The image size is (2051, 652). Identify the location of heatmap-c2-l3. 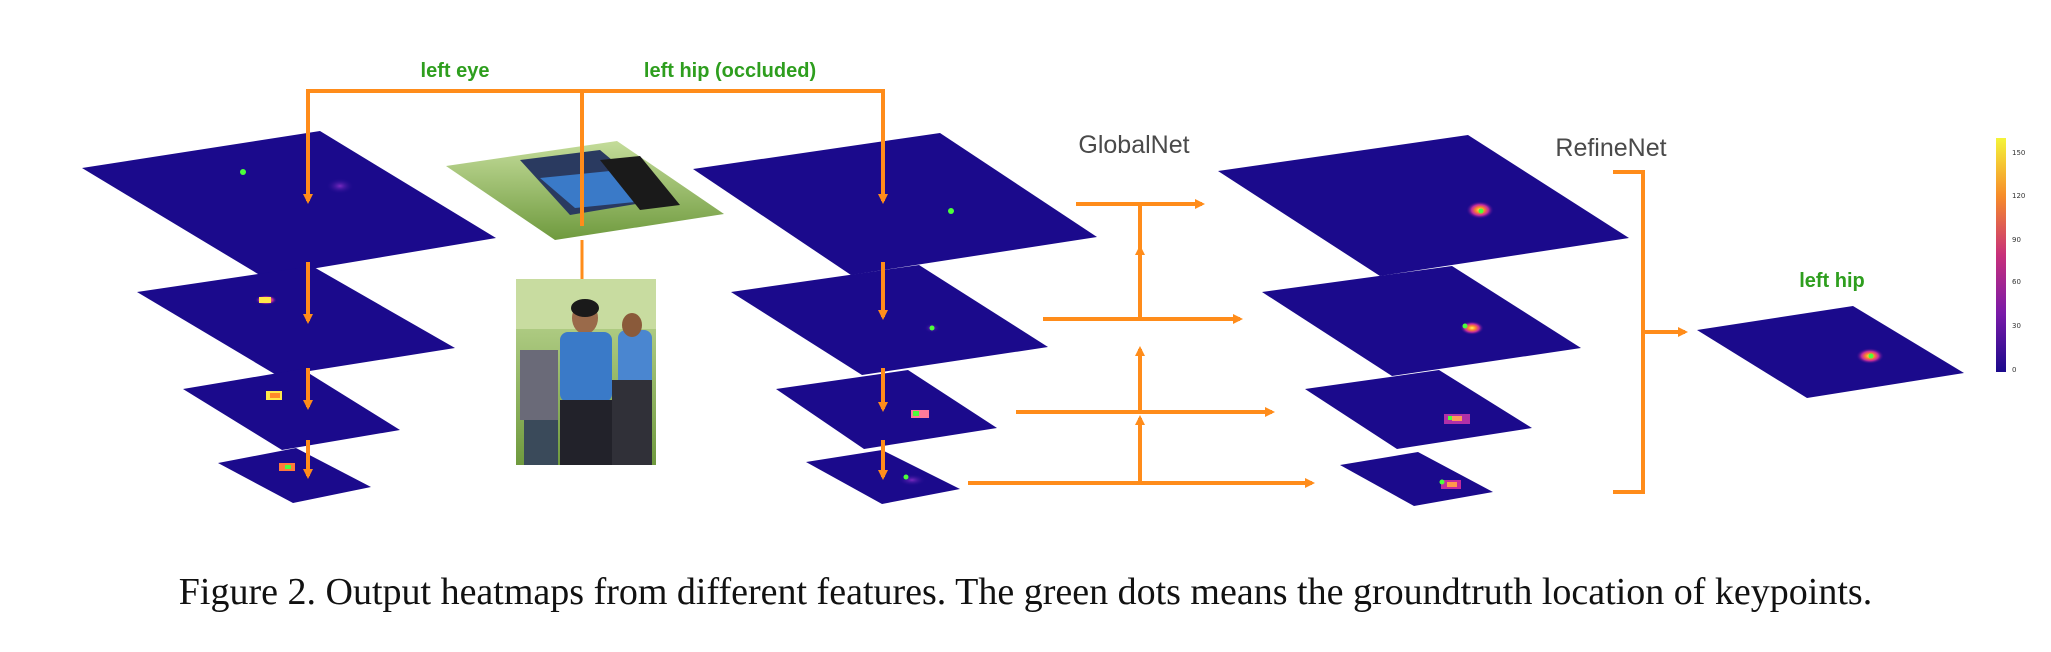
(886, 409).